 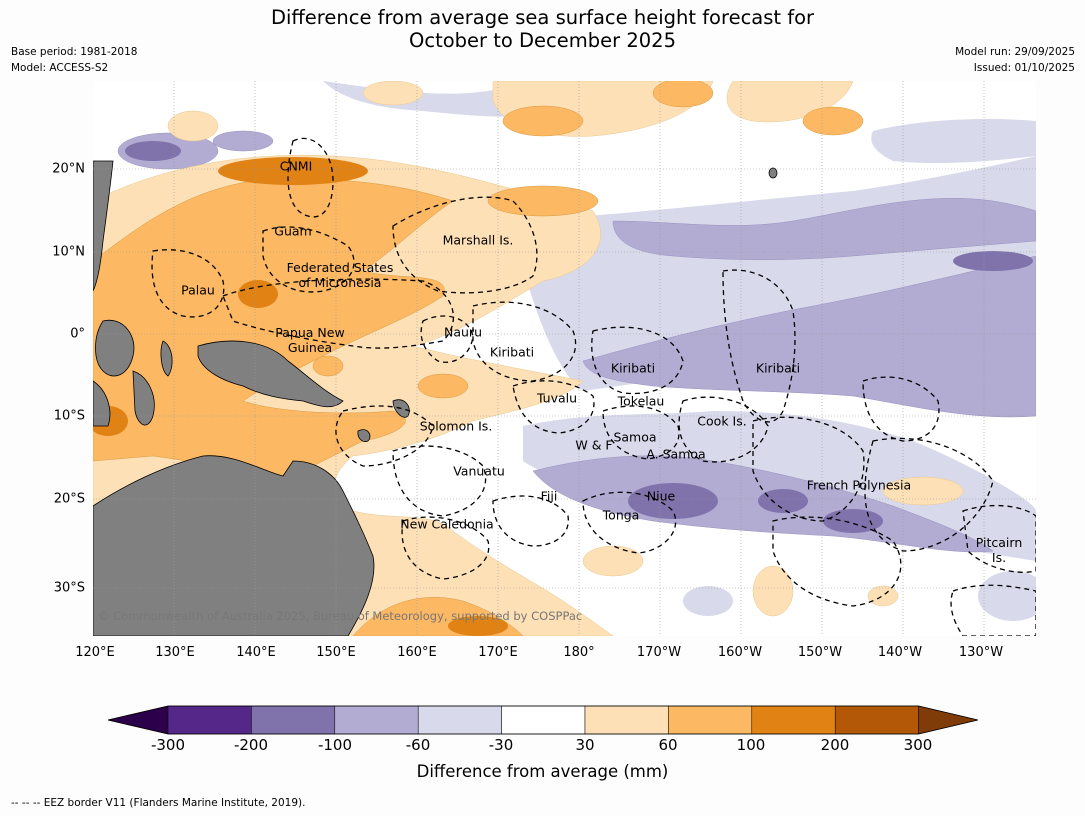 What do you see at coordinates (68, 169) in the screenshot?
I see `lat-label: 20°N` at bounding box center [68, 169].